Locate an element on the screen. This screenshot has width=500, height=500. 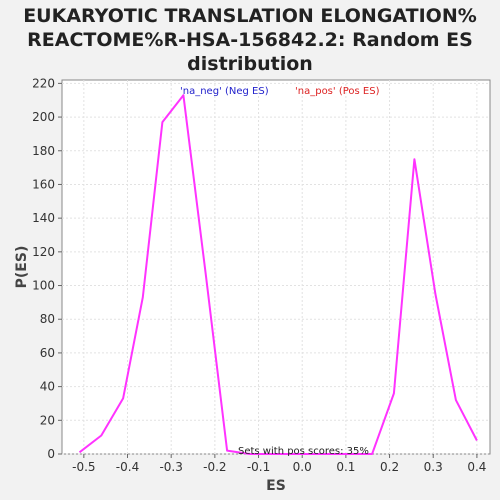
y-tick-label: 40 is located at coordinates (47, 387).